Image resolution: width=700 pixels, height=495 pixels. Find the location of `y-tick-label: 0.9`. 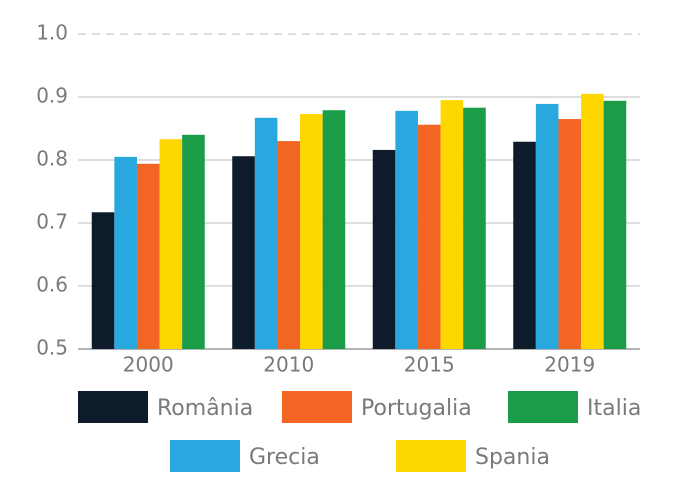

y-tick-label: 0.9 is located at coordinates (52, 96).